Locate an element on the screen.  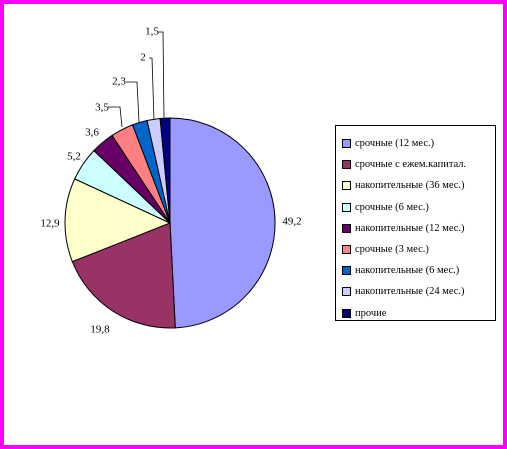
legend-item: накопительные (24 мес.) is located at coordinates (418, 291).